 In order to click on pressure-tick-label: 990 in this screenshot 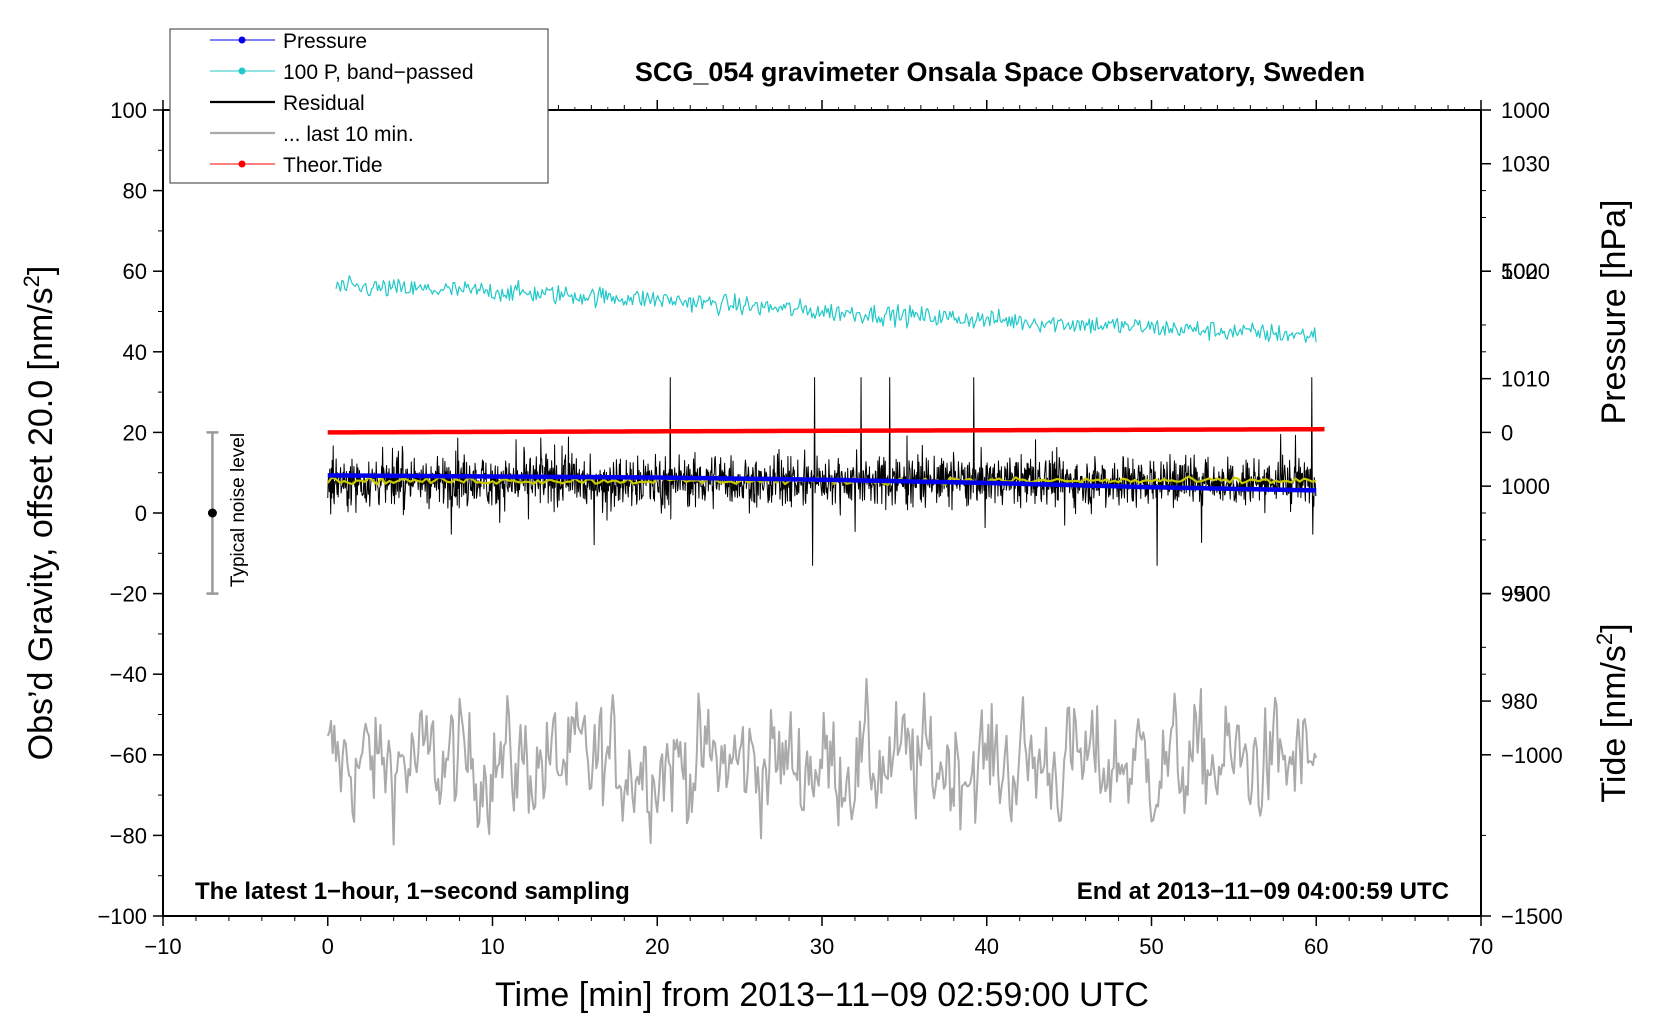, I will do `click(1519, 594)`.